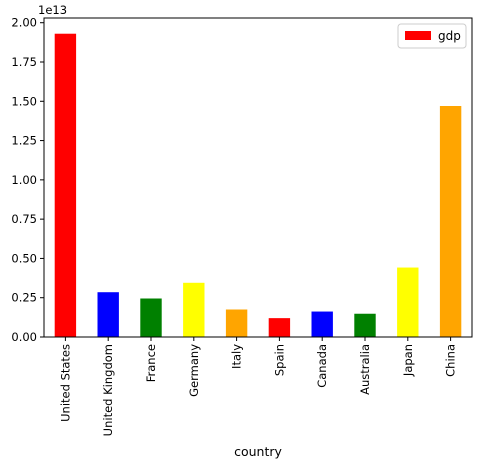 This screenshot has height=472, width=490. I want to click on y-tick-label: 1.75, so click(24, 62).